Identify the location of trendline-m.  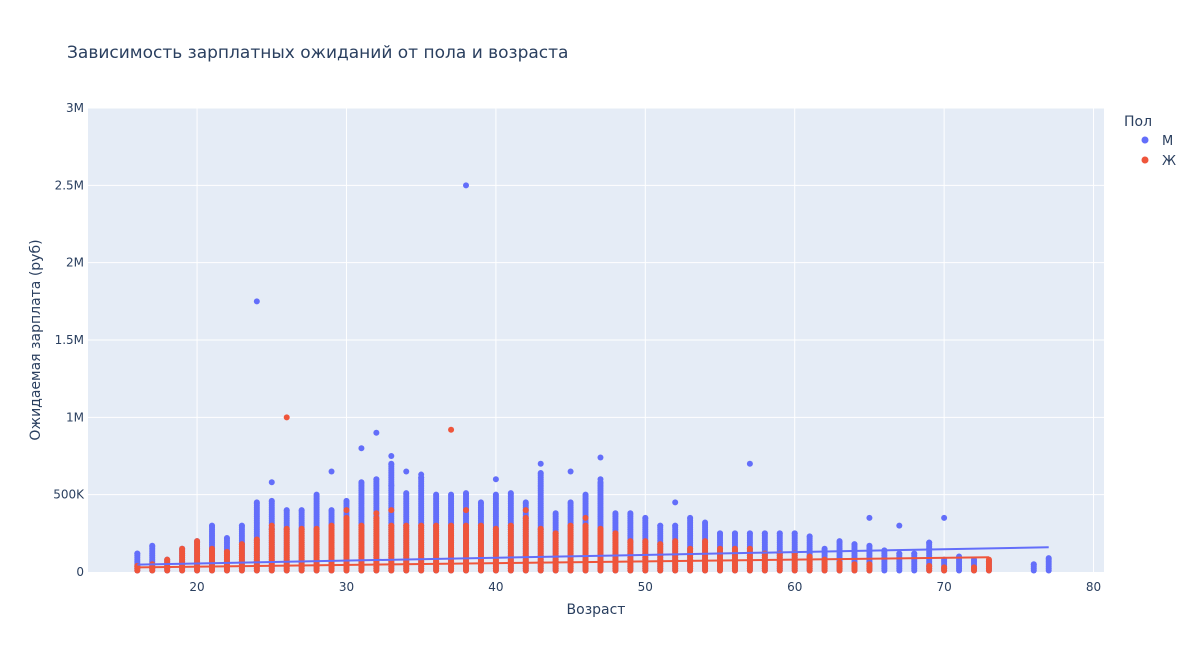
(593, 556).